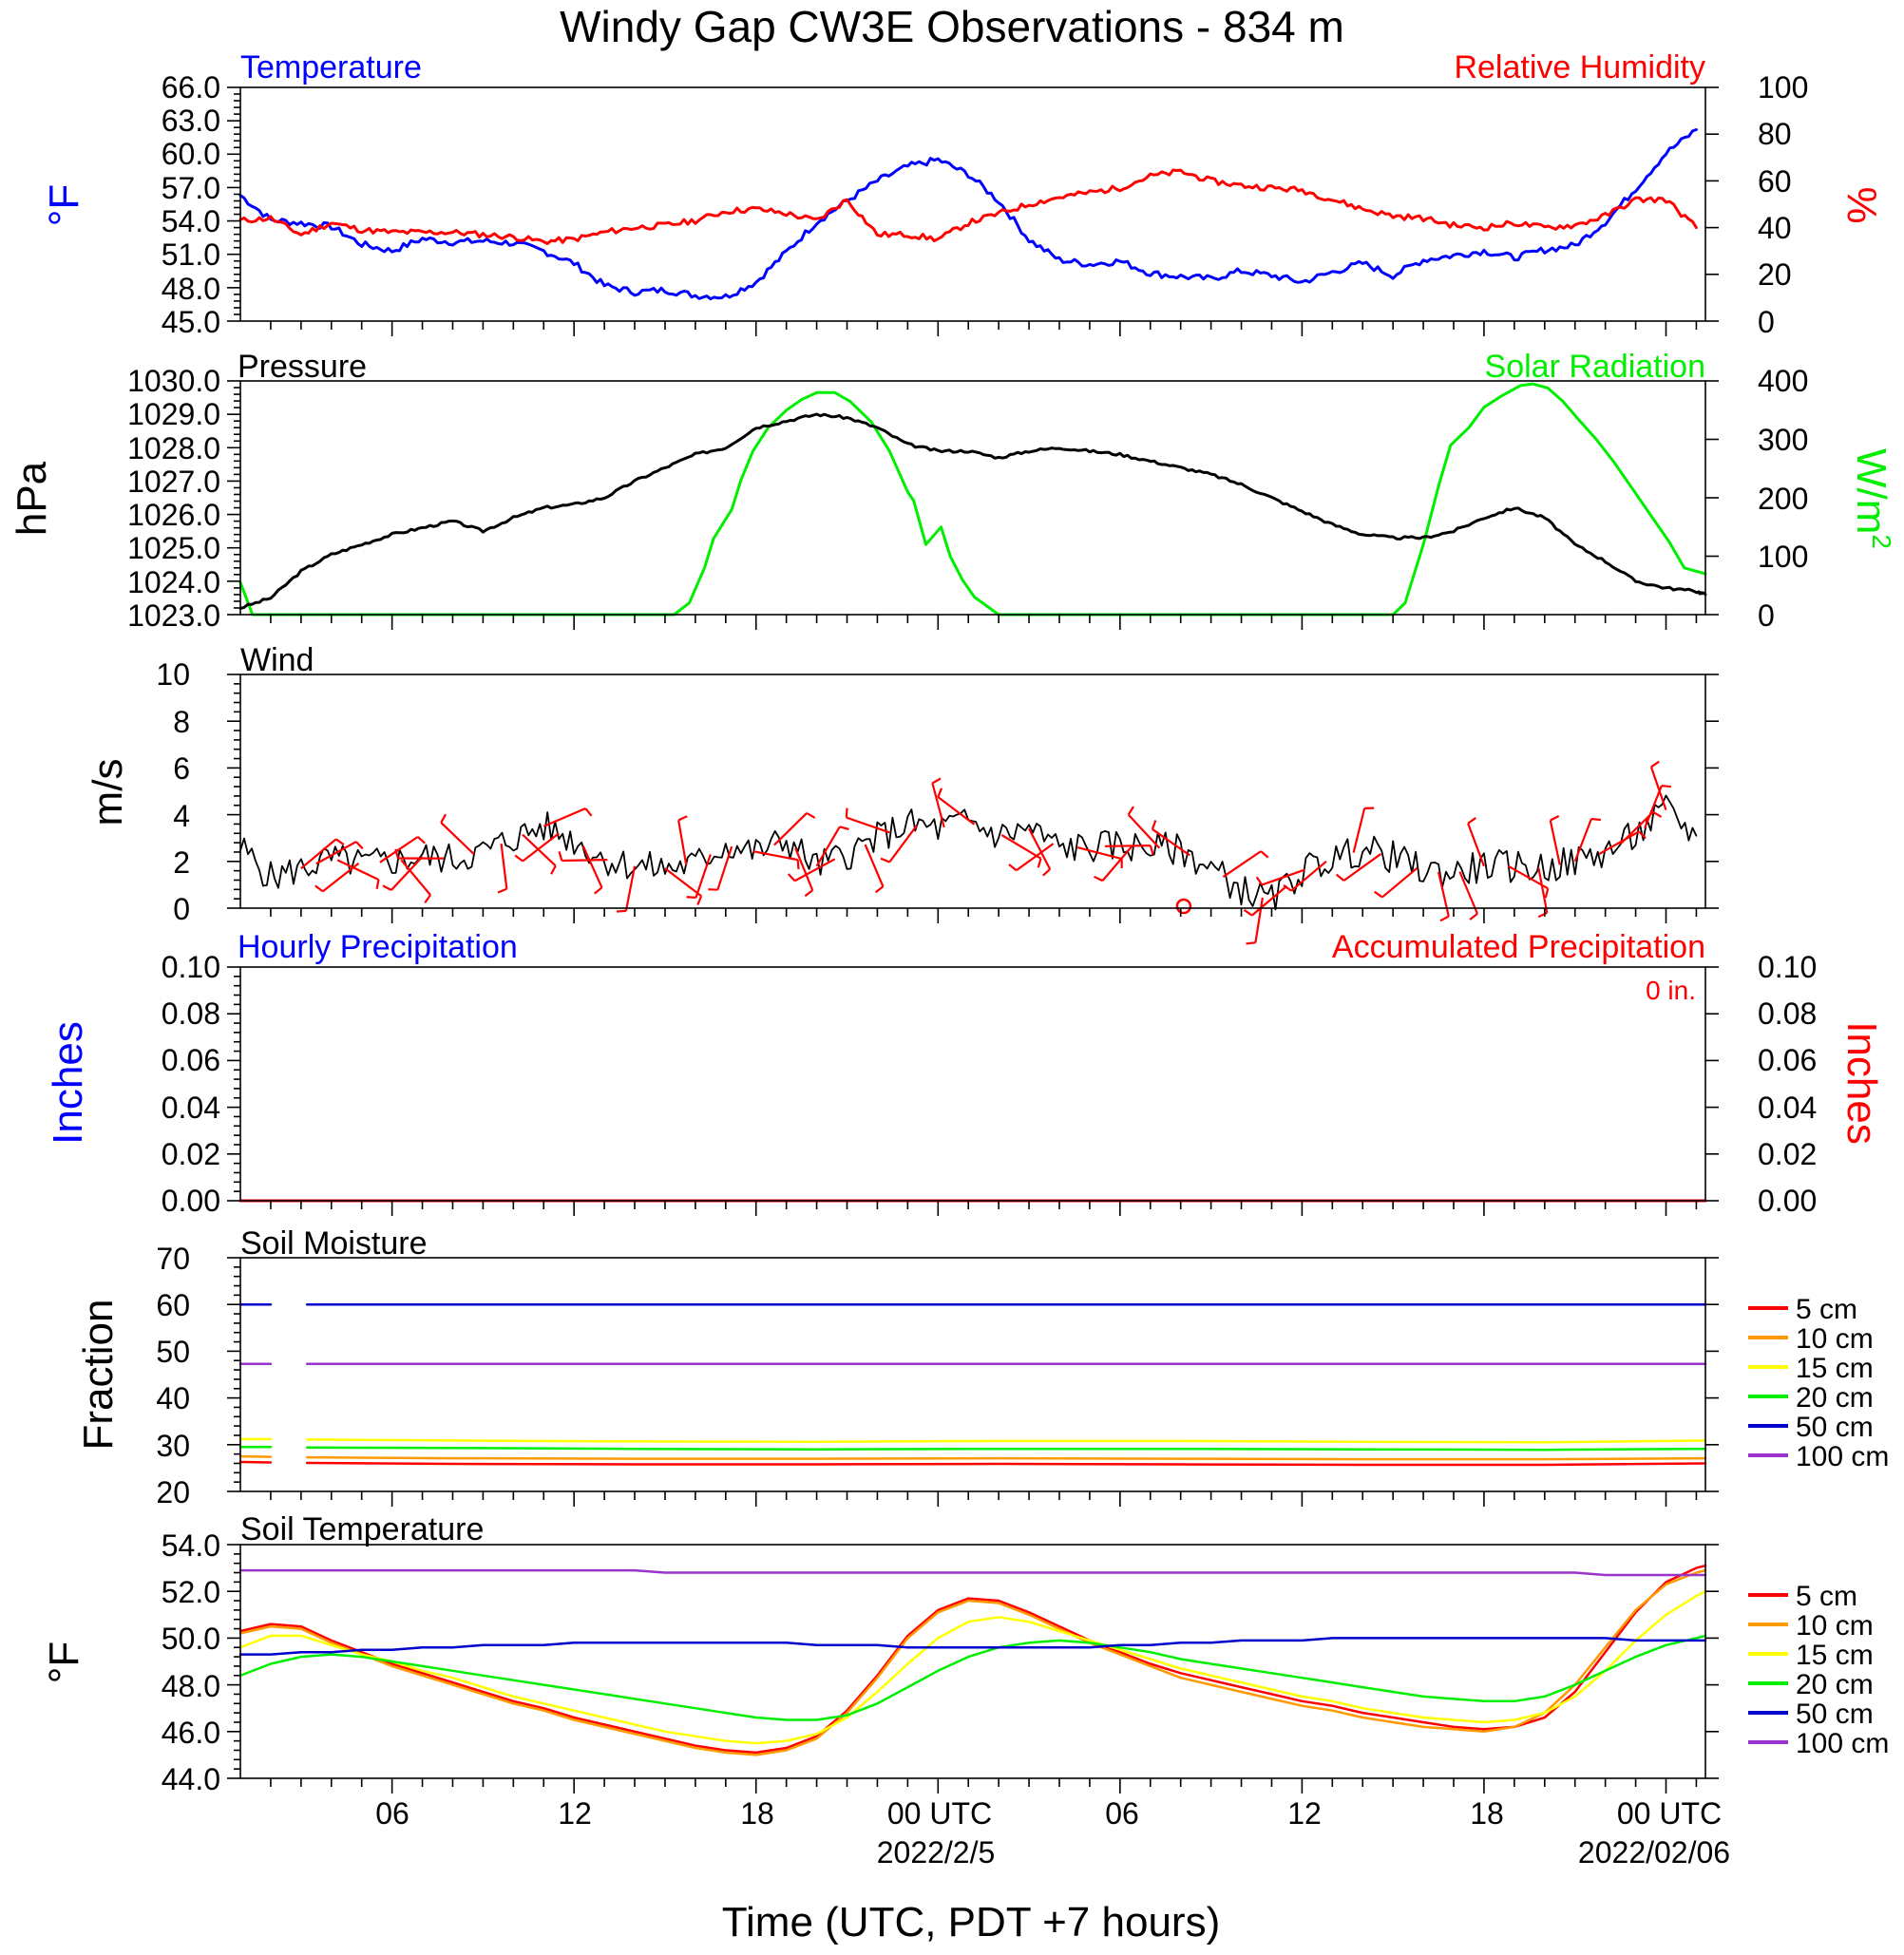 Image resolution: width=1904 pixels, height=1955 pixels. Describe the element at coordinates (1826, 1596) in the screenshot. I see `legend-label: 5 cm` at that location.